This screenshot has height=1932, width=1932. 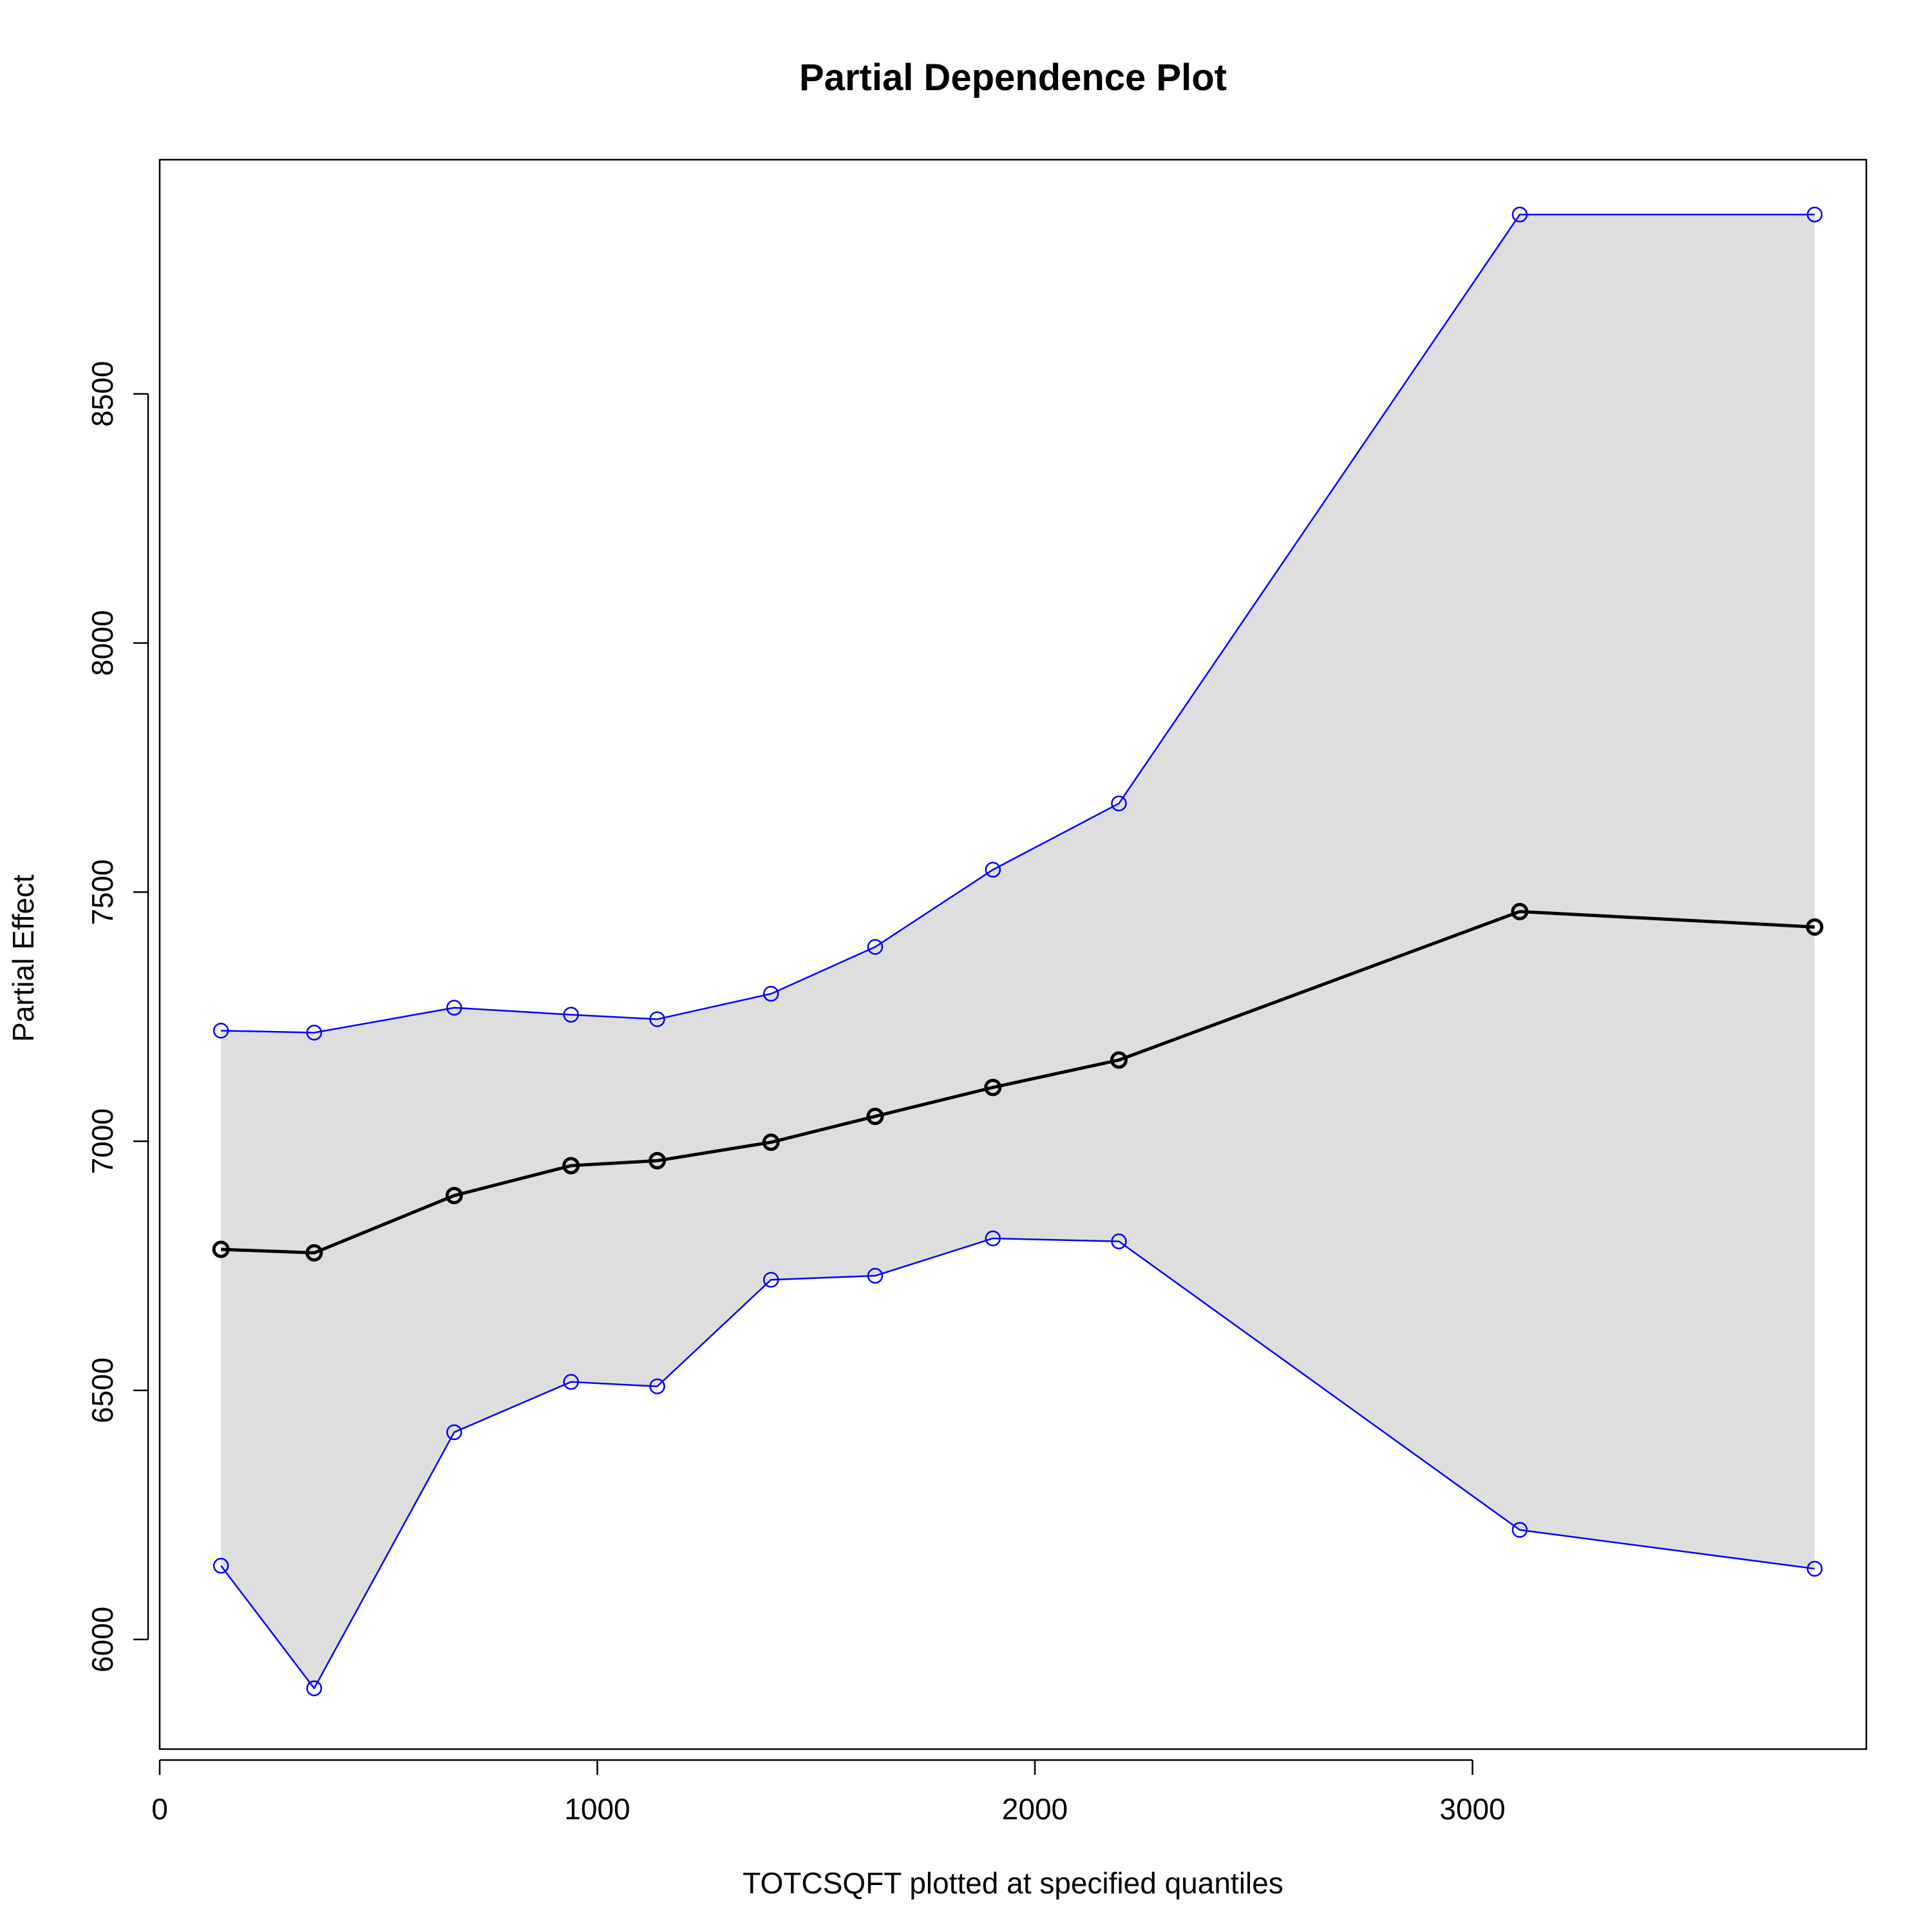 What do you see at coordinates (1472, 1809) in the screenshot?
I see `x-tick-label: 3000` at bounding box center [1472, 1809].